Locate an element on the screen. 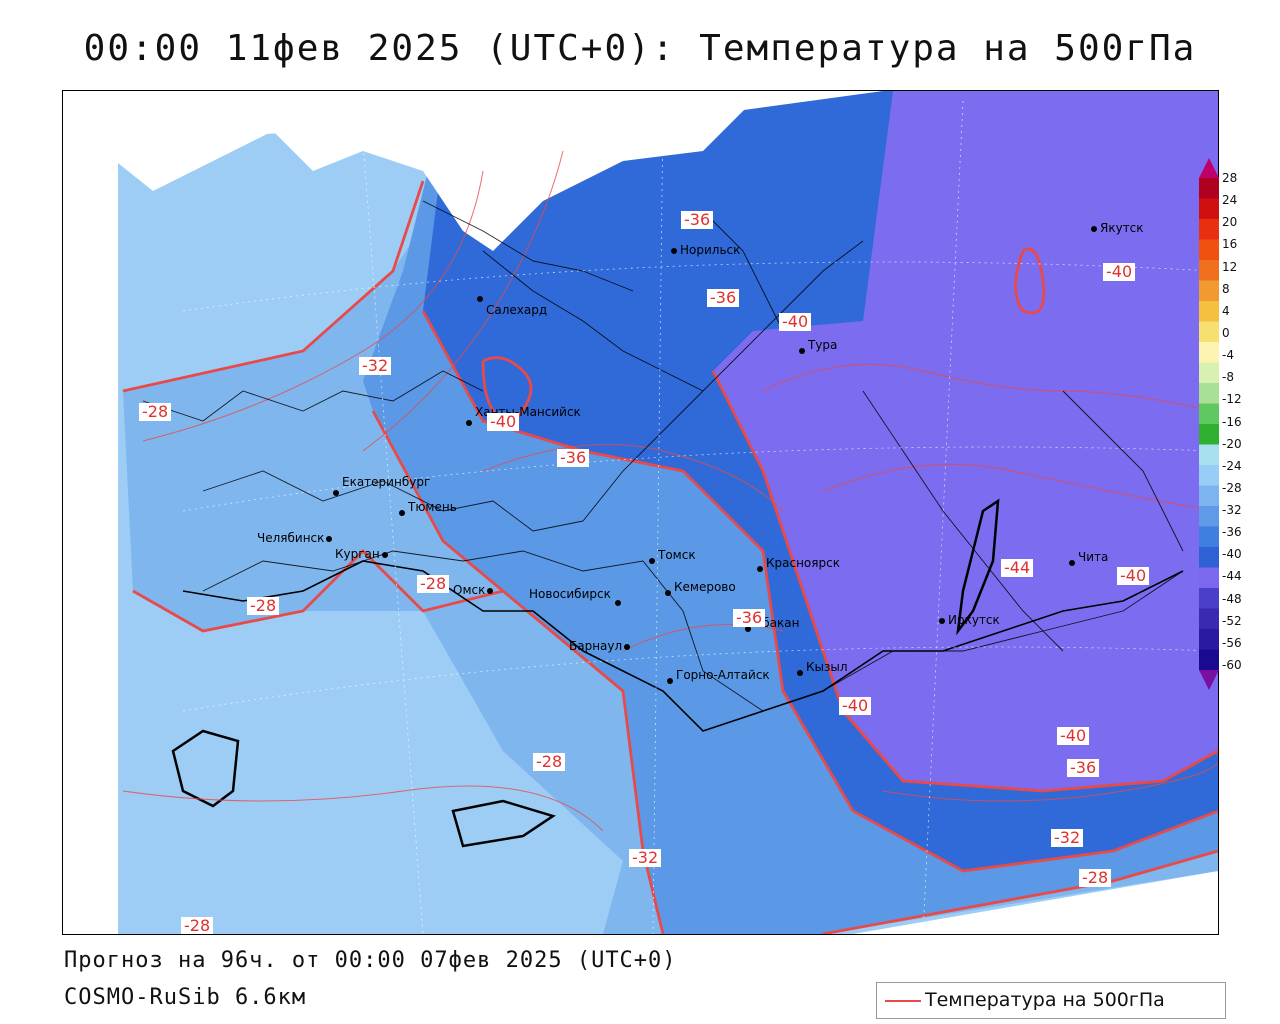 This screenshot has width=1280, height=1024. city-tura: Тура is located at coordinates (818, 347).